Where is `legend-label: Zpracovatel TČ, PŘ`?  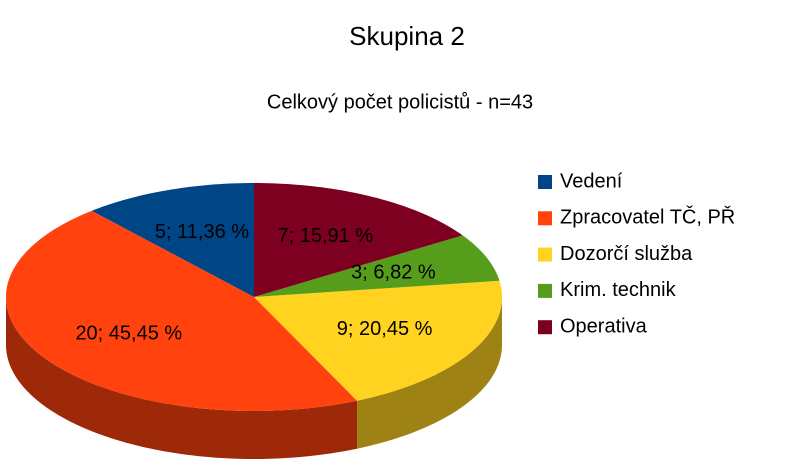
legend-label: Zpracovatel TČ, PŘ is located at coordinates (647, 217).